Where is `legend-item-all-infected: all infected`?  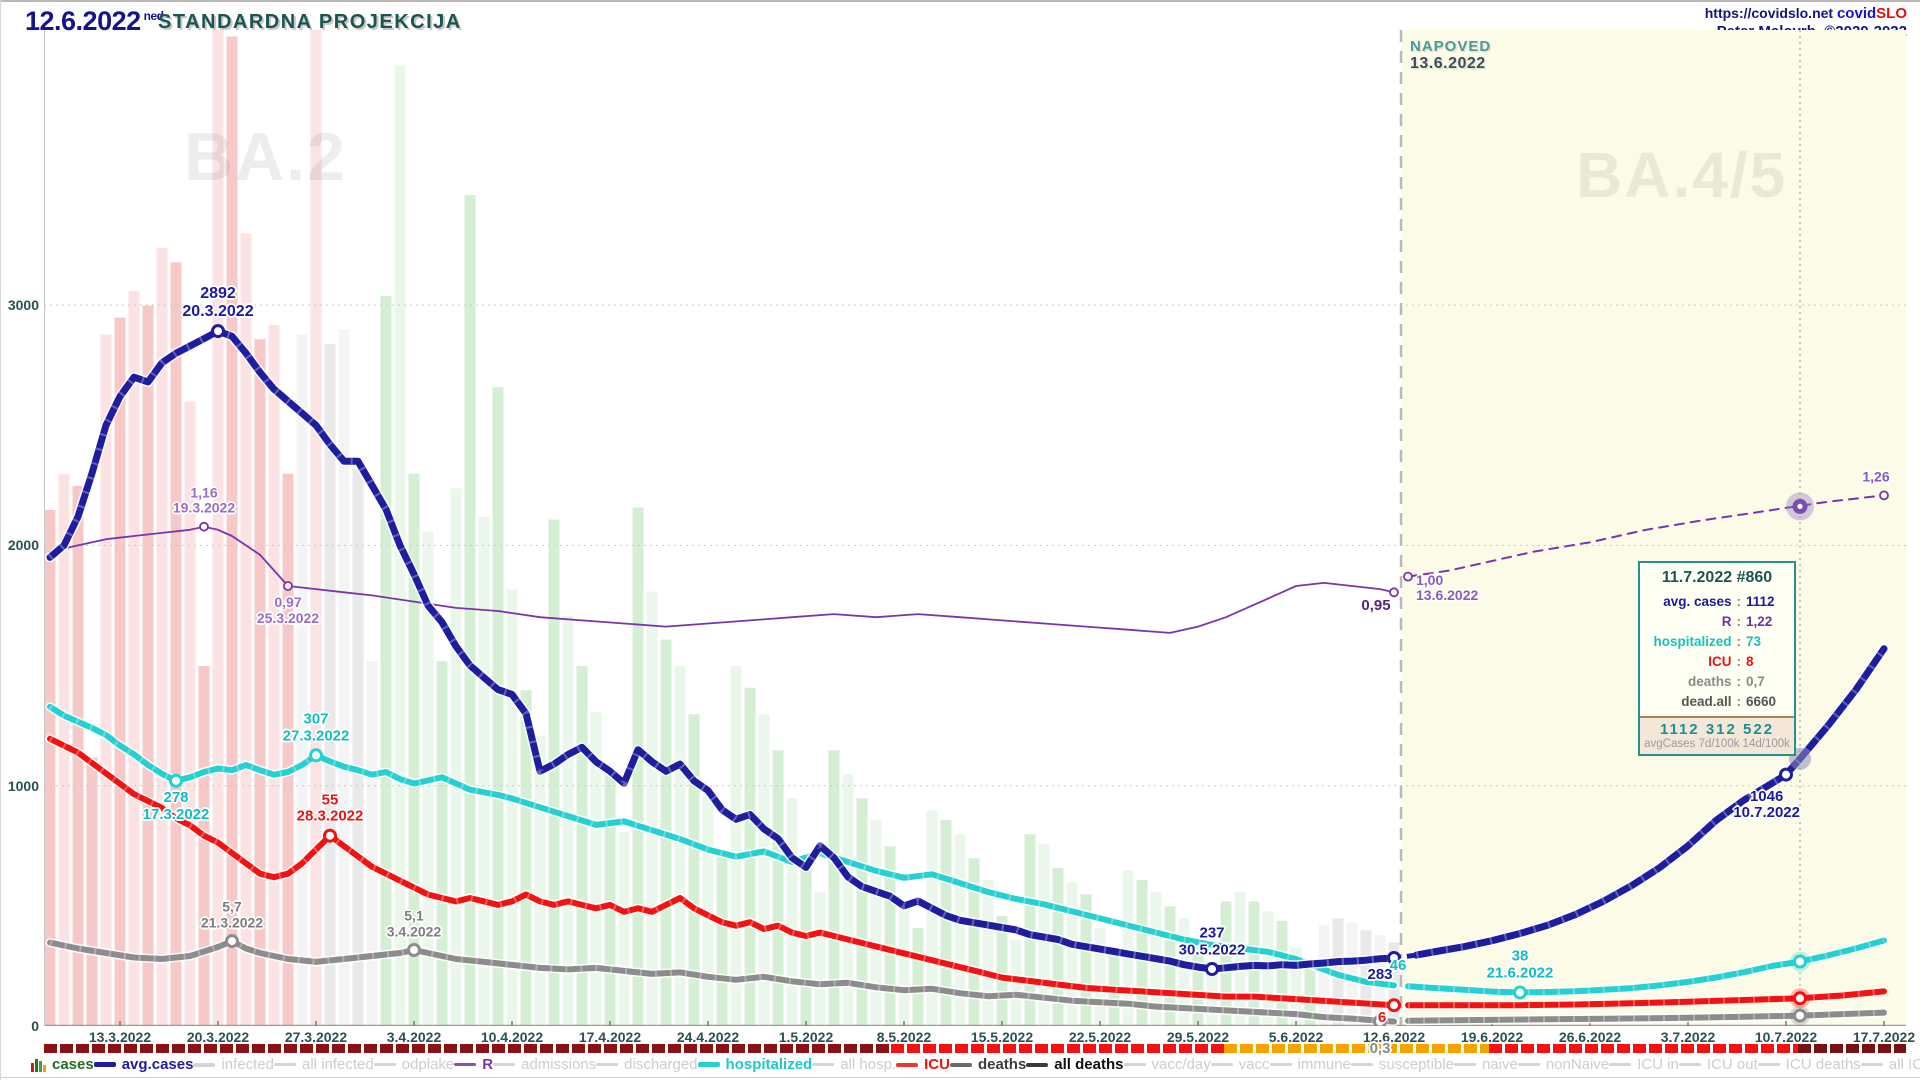
legend-item-all-infected: all infected is located at coordinates (324, 1064).